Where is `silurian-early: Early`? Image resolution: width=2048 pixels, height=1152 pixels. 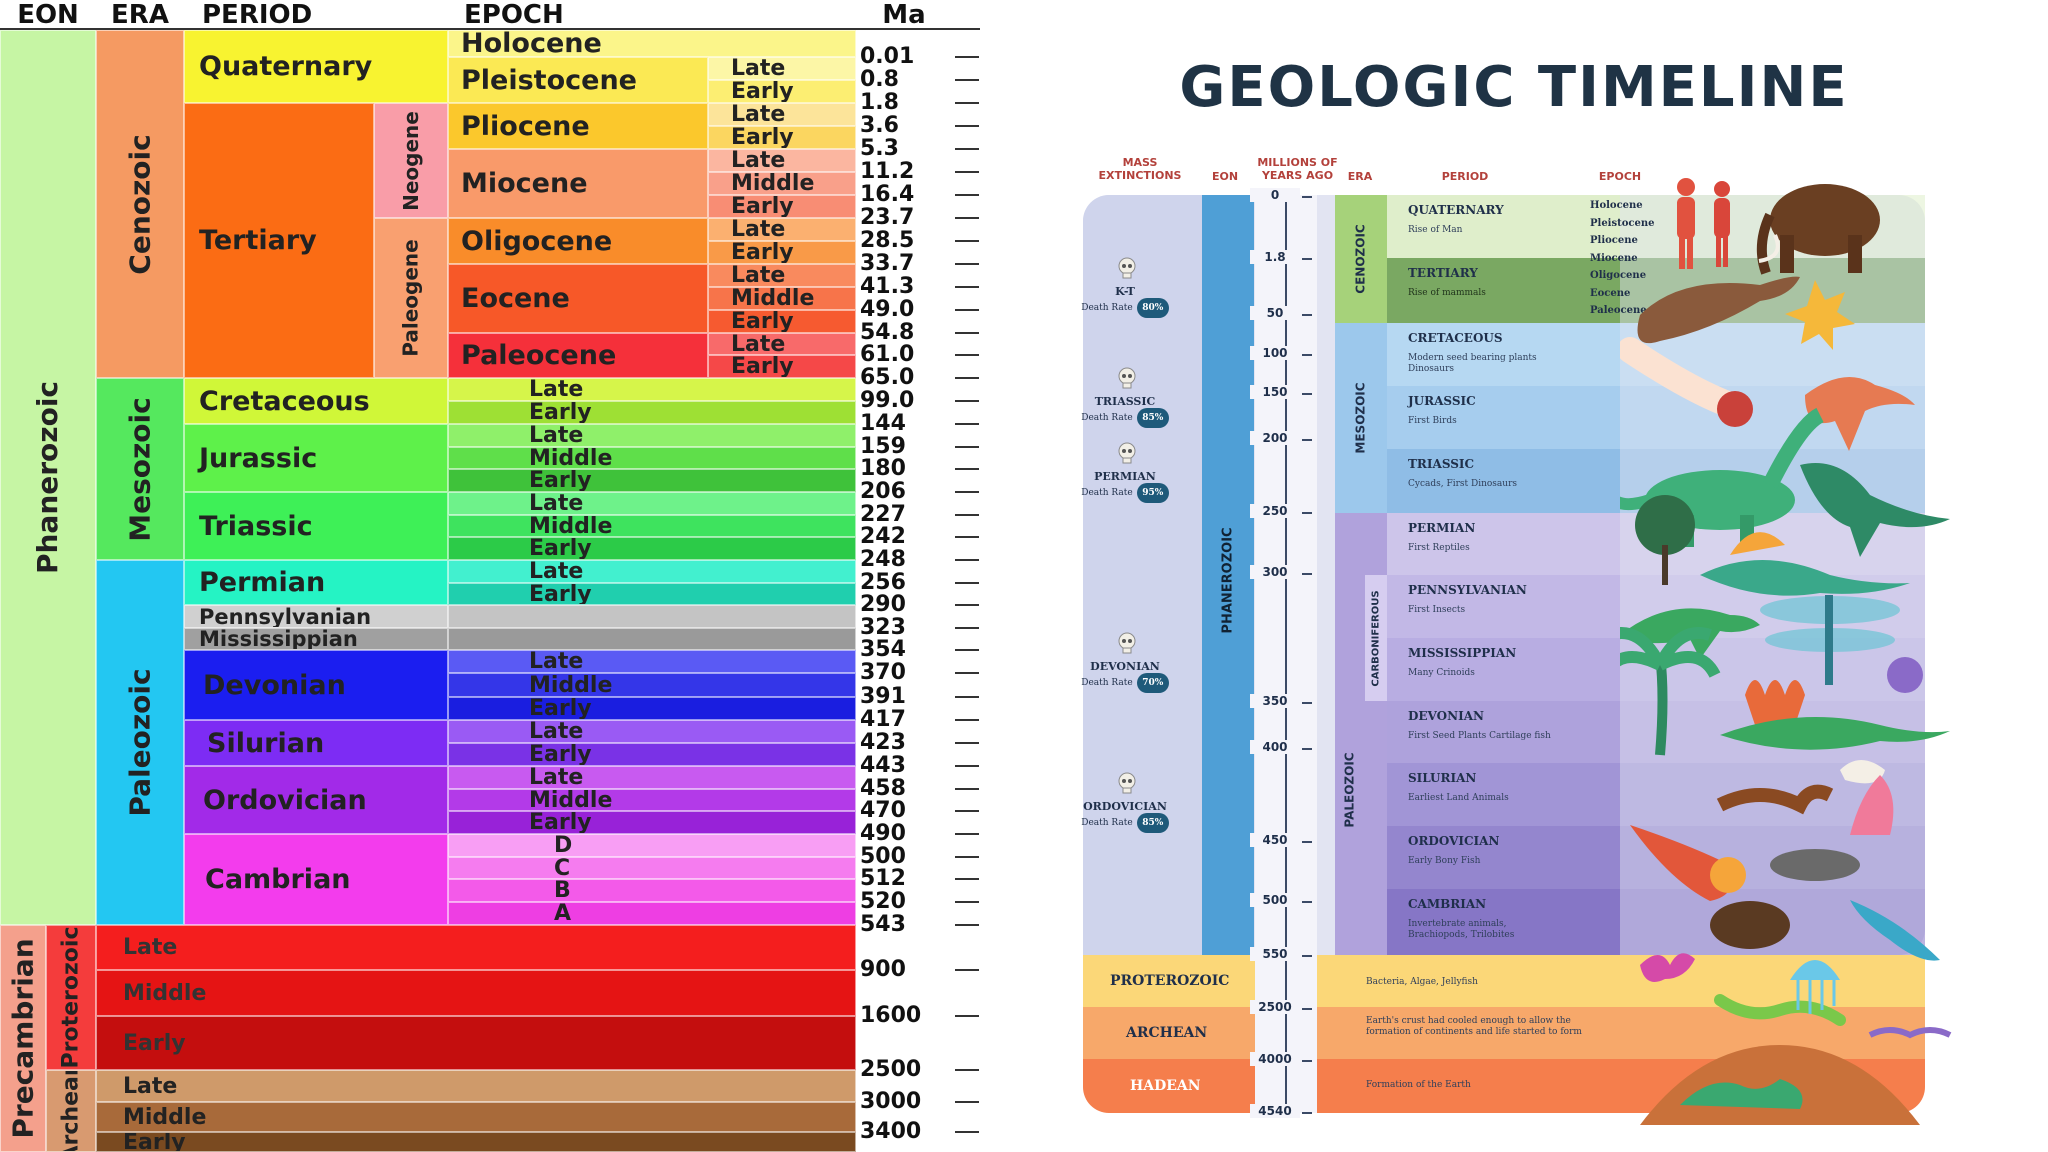
silurian-early: Early is located at coordinates (652, 754).